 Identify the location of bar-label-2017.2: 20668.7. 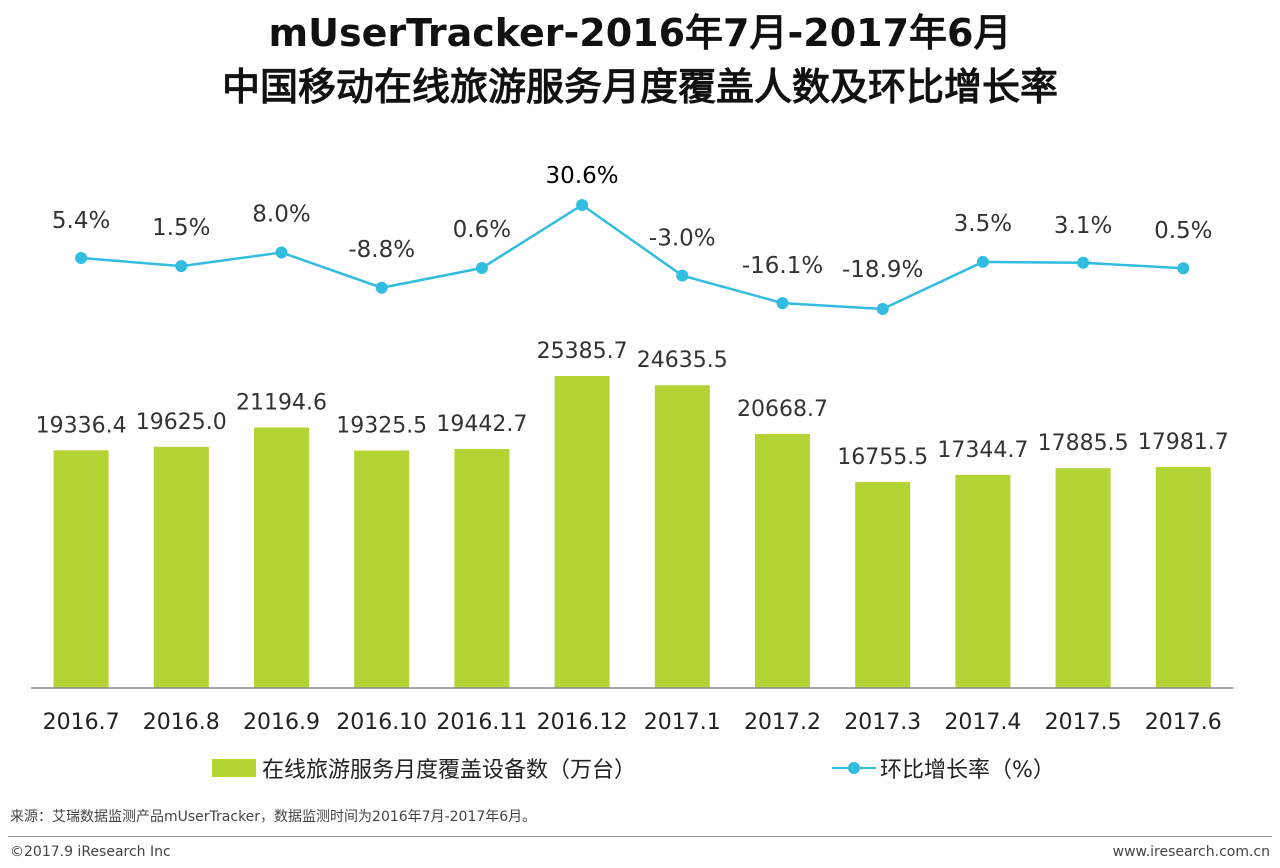
(782, 409).